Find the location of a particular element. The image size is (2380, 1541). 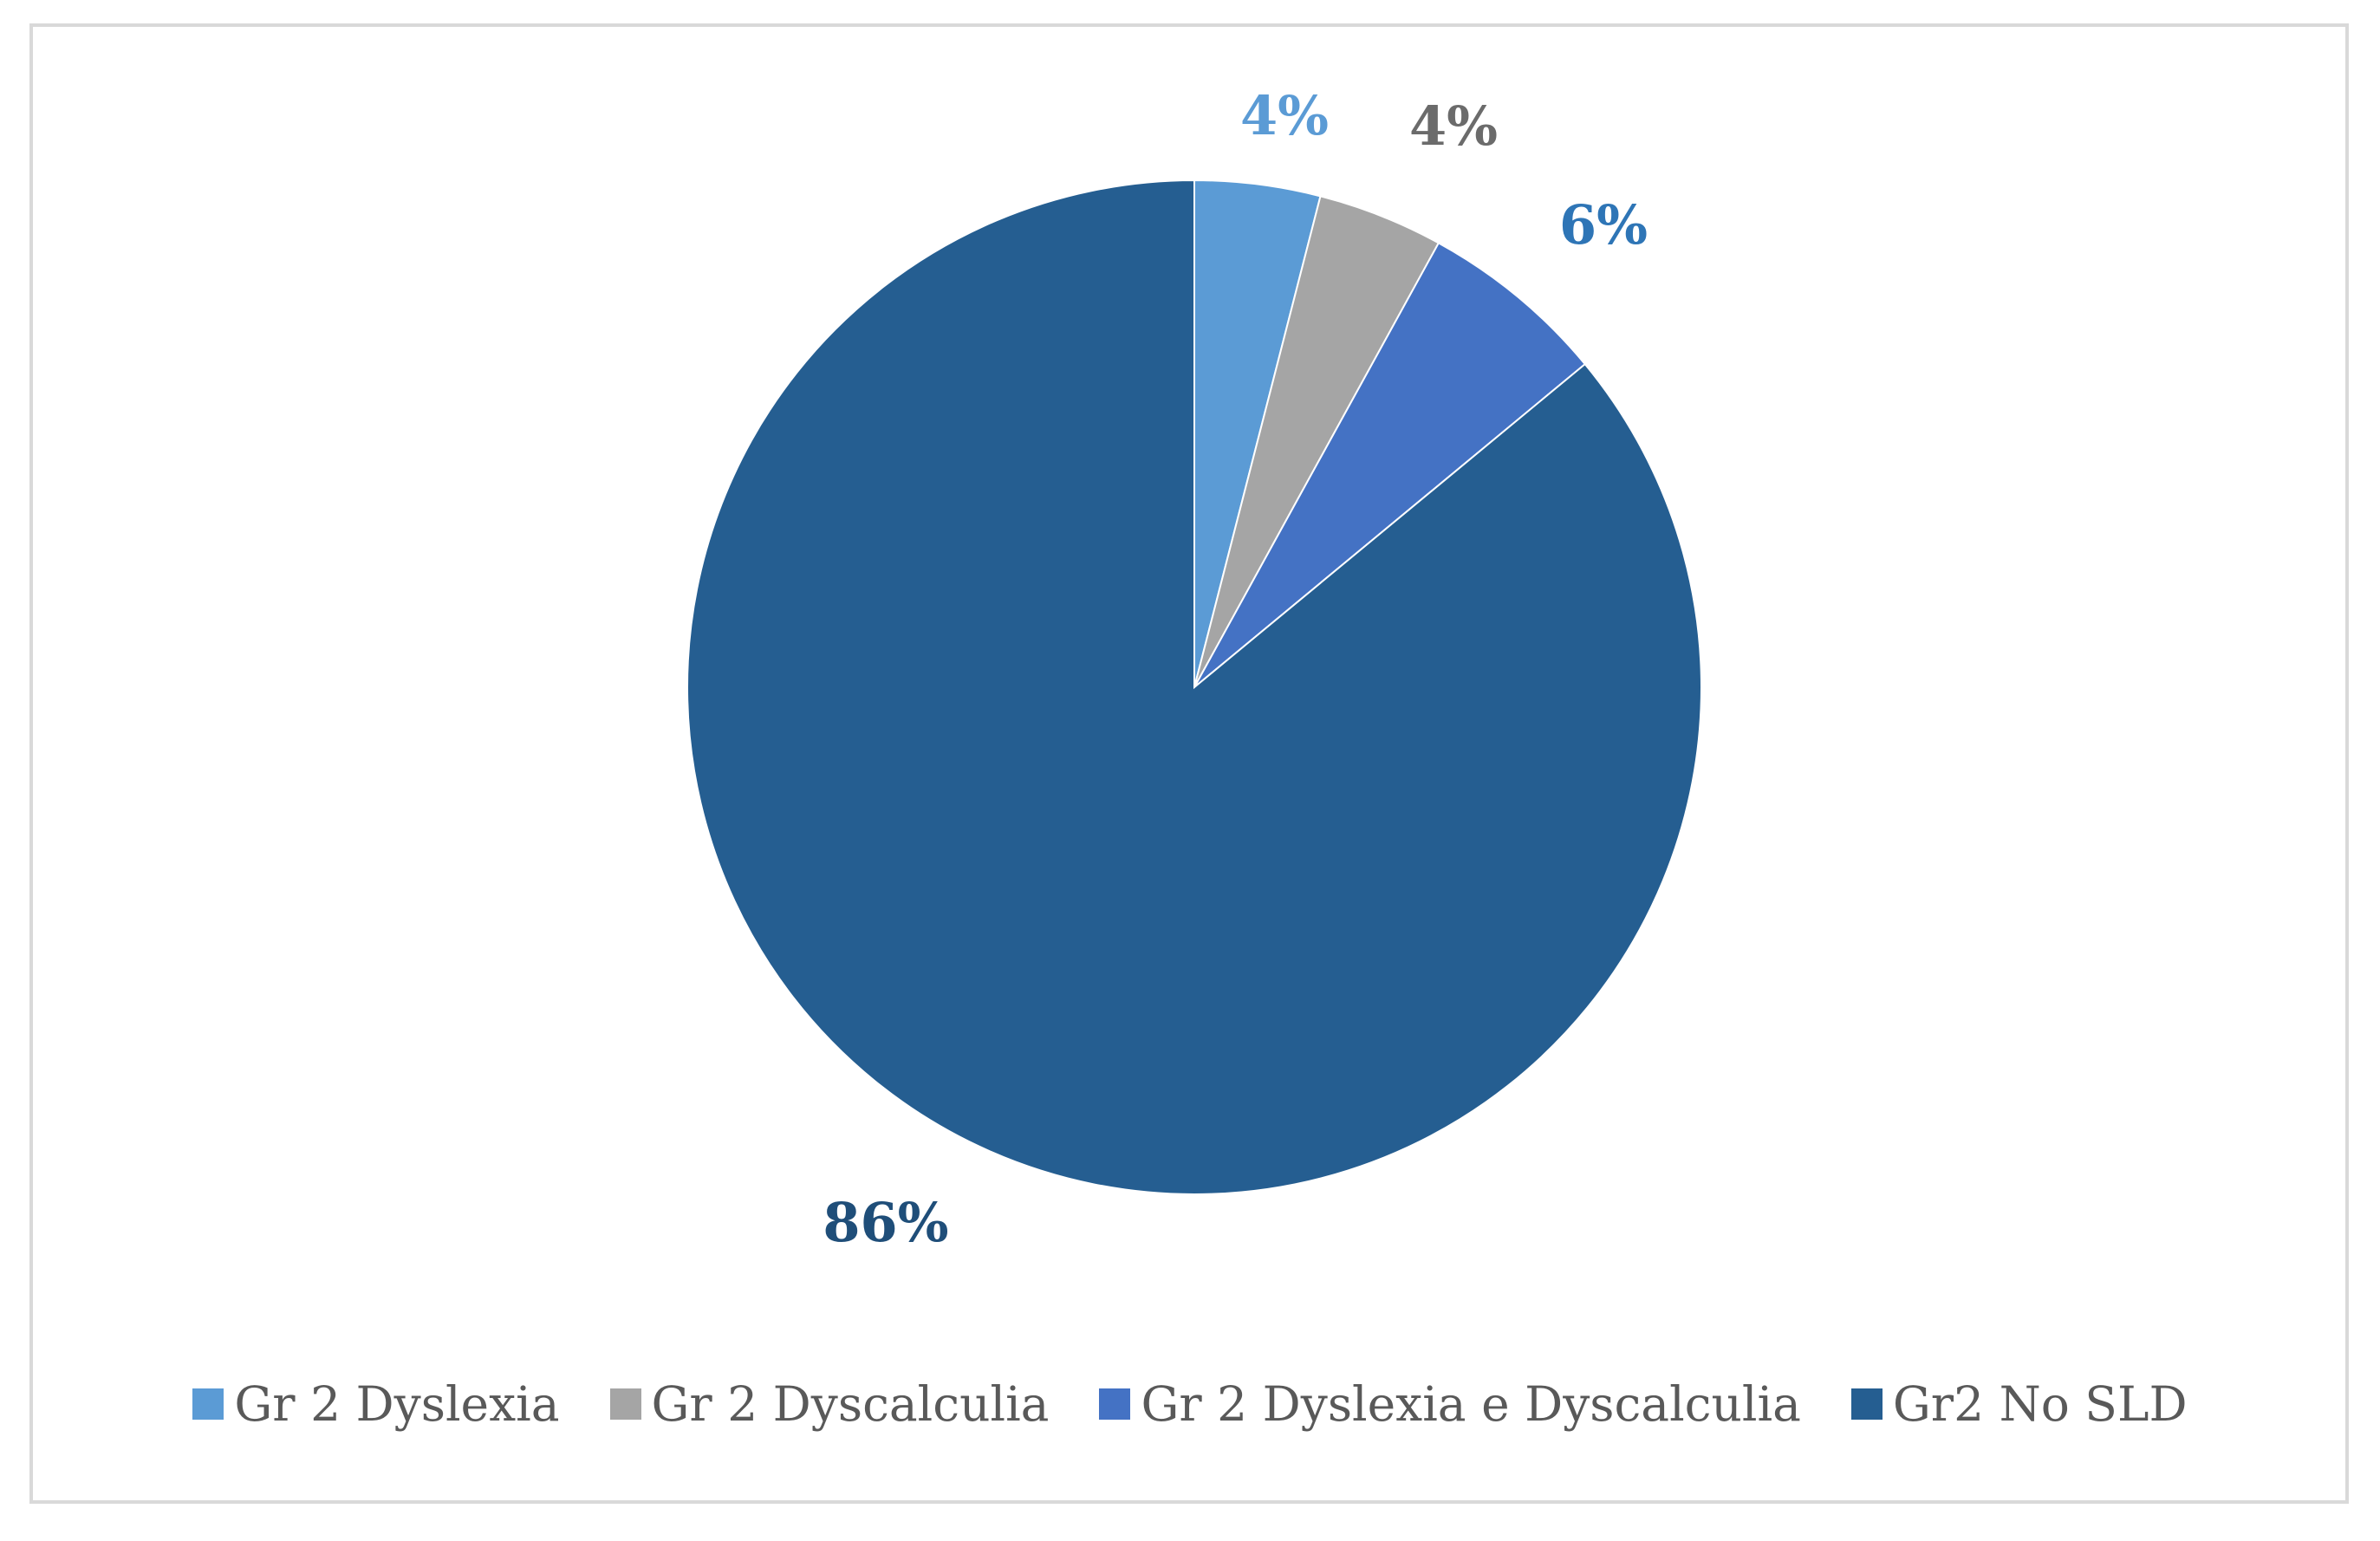

legend-item-gr2-dyslexia-e-dyscalculia: Gr 2 Dyslexia e Dyscalculia is located at coordinates (1450, 1404).